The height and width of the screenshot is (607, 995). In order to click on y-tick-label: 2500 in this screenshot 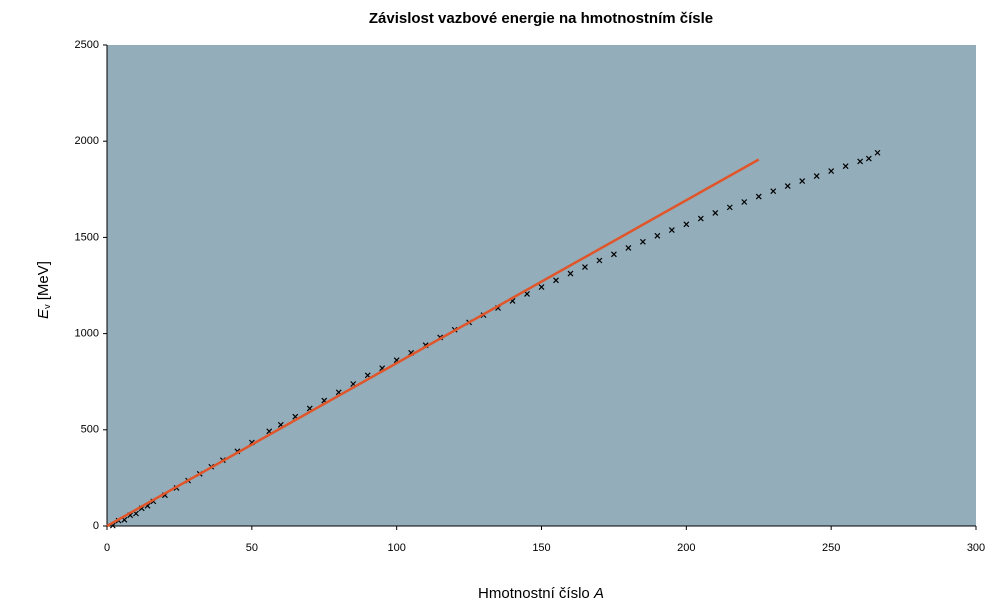, I will do `click(87, 45)`.